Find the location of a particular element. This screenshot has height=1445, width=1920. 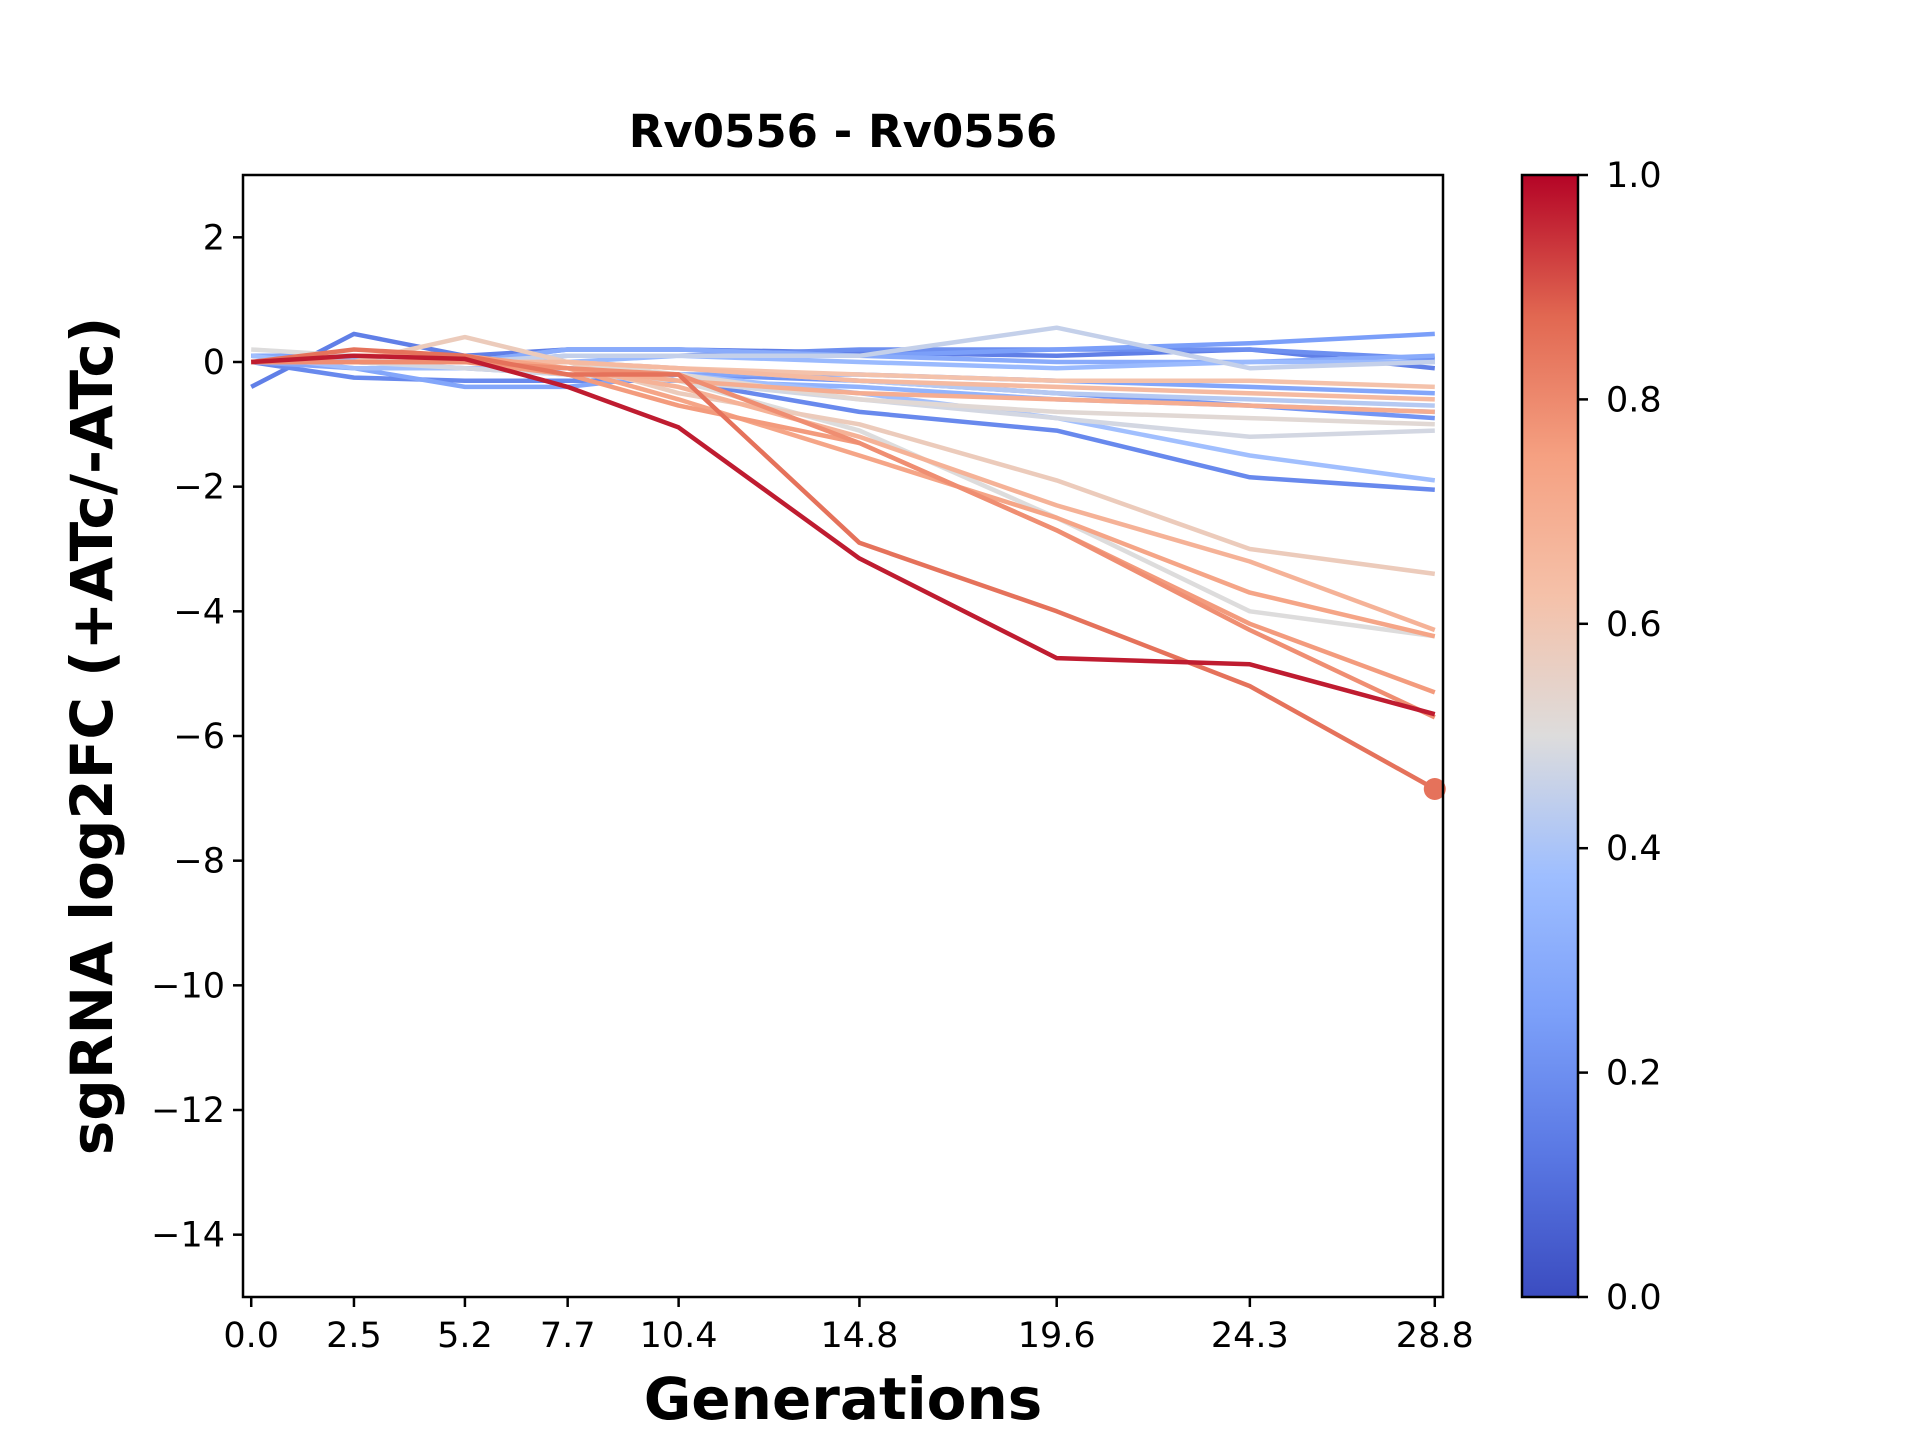

colorbar-tick-label: 0.4 is located at coordinates (1634, 849).